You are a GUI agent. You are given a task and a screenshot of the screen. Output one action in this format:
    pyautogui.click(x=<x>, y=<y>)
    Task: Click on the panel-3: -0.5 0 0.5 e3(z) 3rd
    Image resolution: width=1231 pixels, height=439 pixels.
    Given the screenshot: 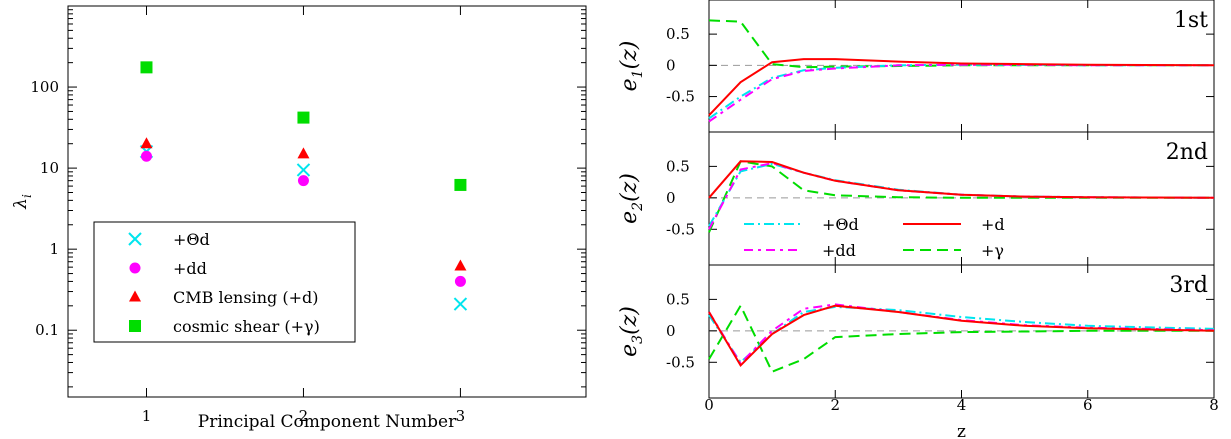 What is the action you would take?
    pyautogui.click(x=916, y=331)
    